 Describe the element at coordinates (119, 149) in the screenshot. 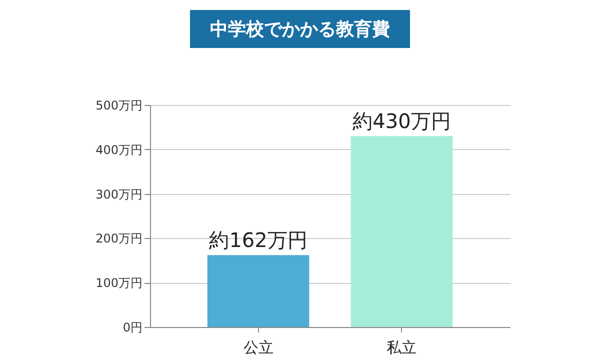

I see `y-tick-label: 400万円` at that location.